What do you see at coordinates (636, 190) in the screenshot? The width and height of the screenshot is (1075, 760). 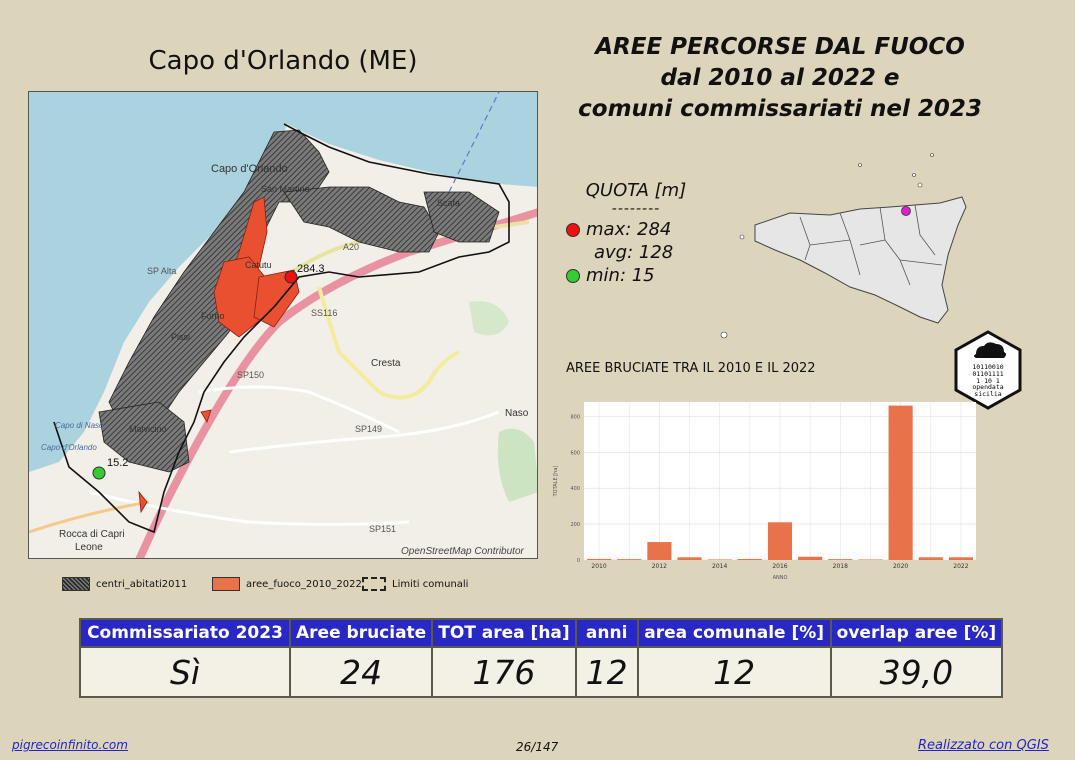 I see `quota-title: QUOTA [m]` at bounding box center [636, 190].